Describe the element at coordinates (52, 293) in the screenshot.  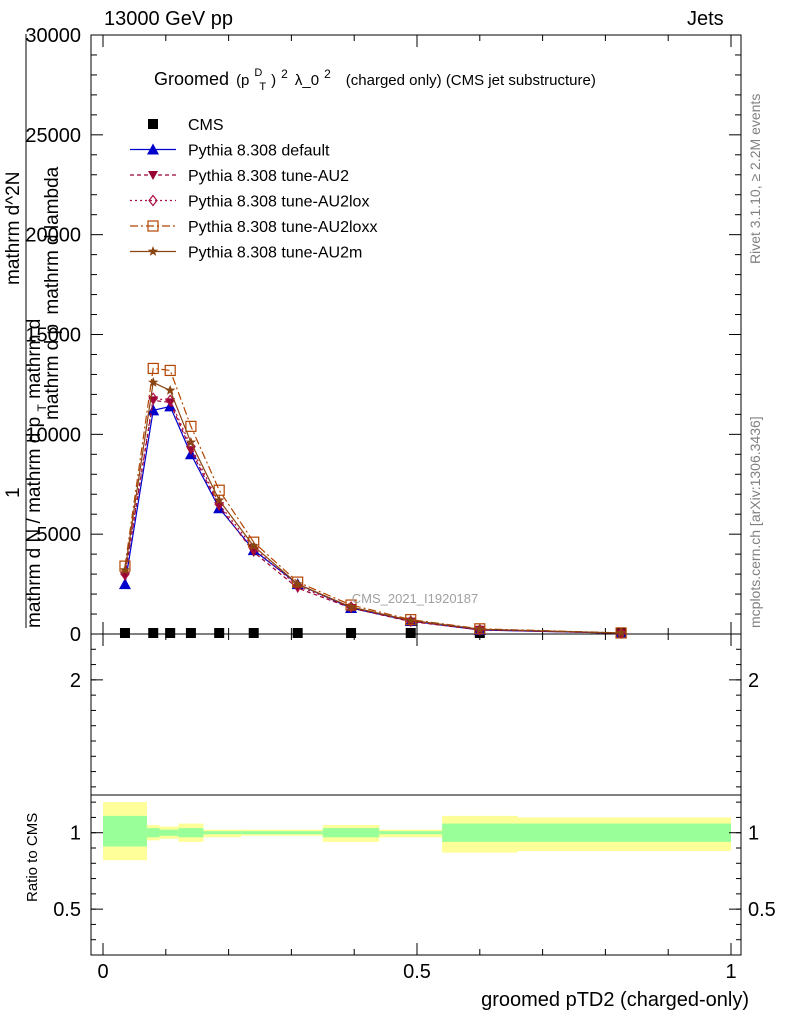
I see `svg-text:mathrm d p mathrm d lamb: mathrm d p mathrm d lambda` at that location.